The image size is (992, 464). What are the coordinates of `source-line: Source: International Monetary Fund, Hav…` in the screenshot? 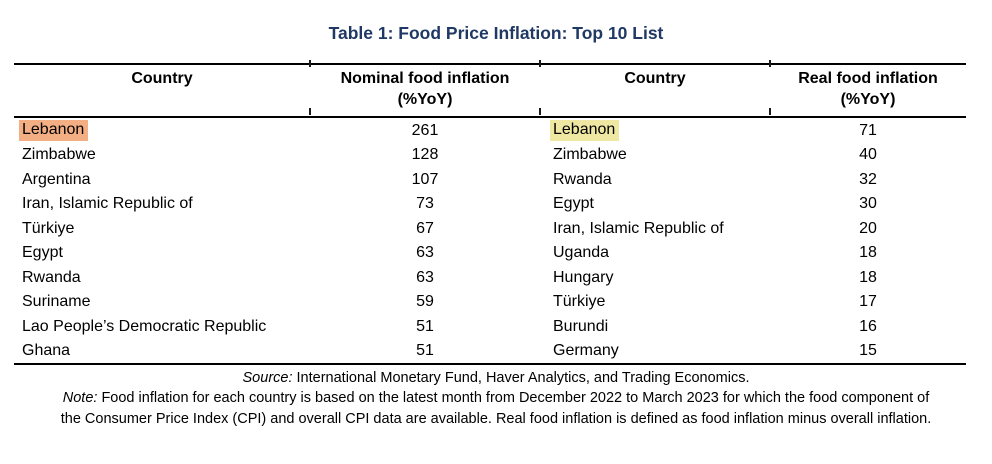 It's located at (496, 378).